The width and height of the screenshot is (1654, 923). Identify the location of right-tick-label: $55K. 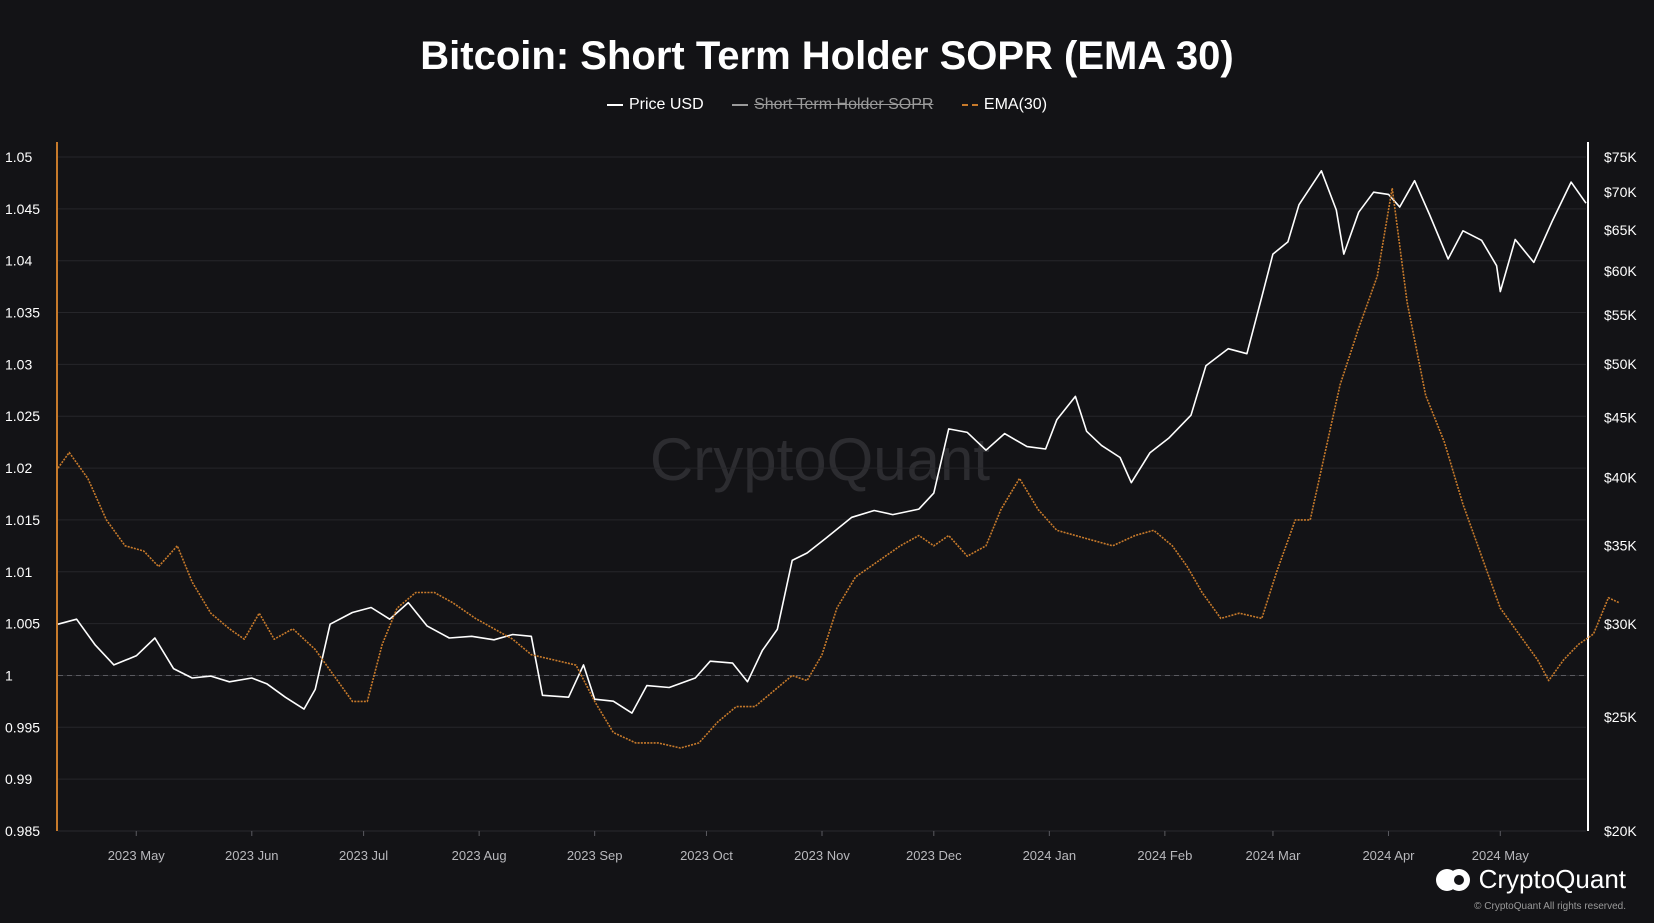
(1620, 315).